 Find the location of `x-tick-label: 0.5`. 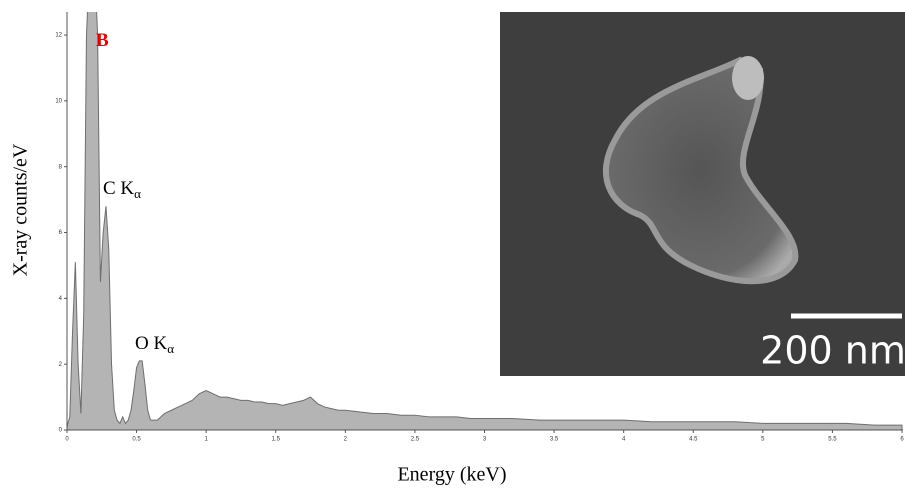

x-tick-label: 0.5 is located at coordinates (136, 440).